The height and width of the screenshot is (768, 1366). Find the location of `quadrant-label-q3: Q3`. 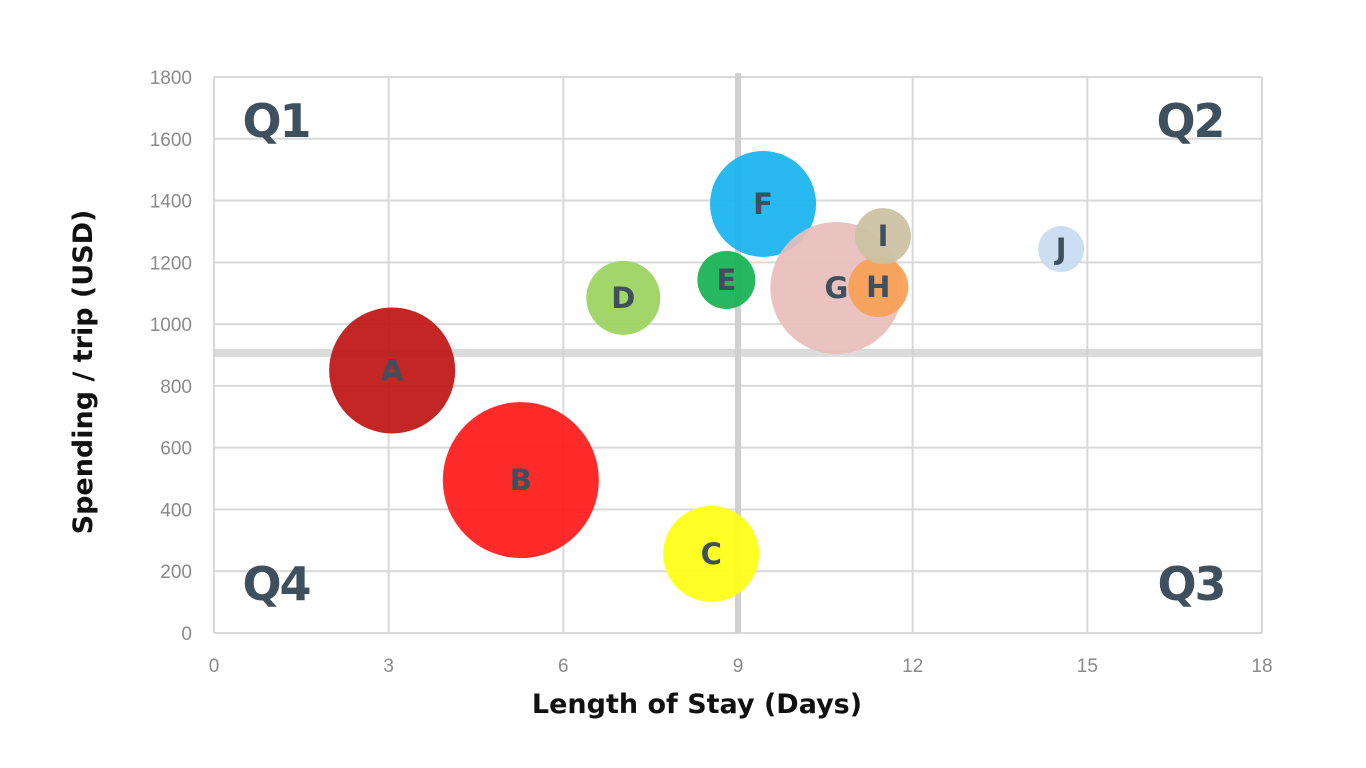

quadrant-label-q3: Q3 is located at coordinates (1190, 584).